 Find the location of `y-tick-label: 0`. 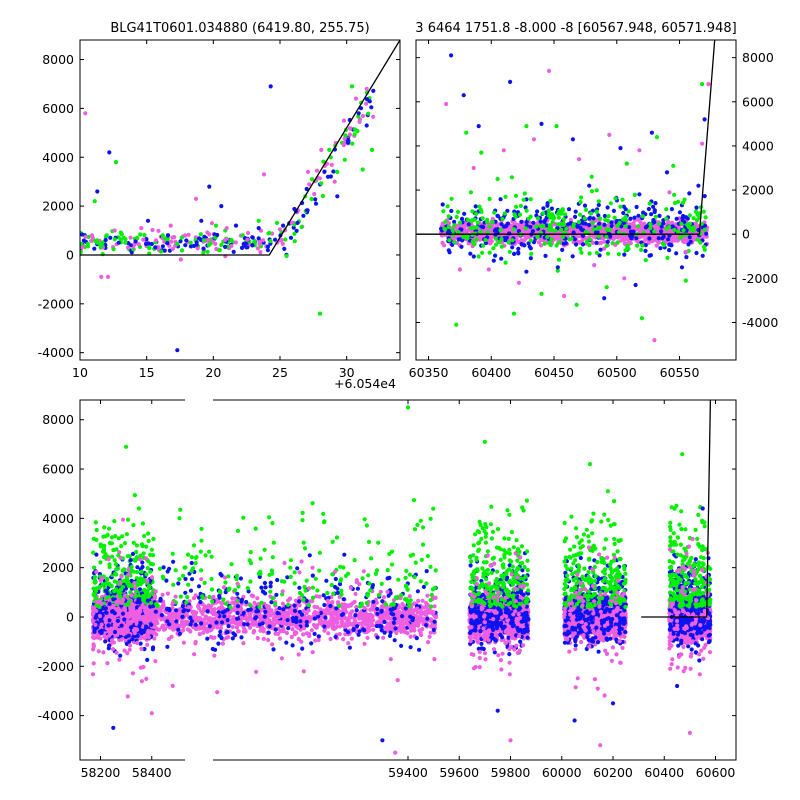

y-tick-label: 0 is located at coordinates (746, 234).